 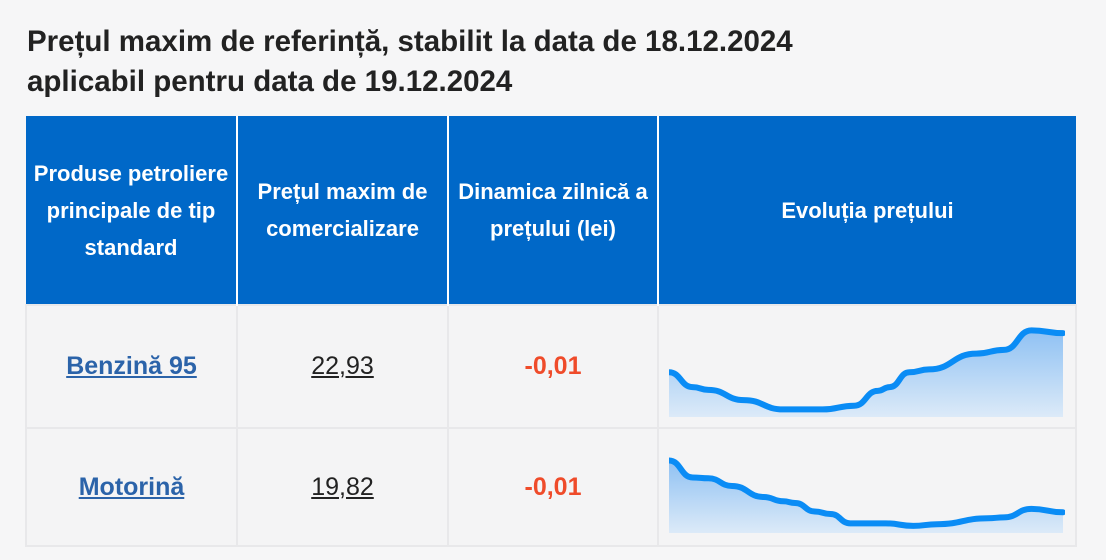 What do you see at coordinates (553, 210) in the screenshot?
I see `header-daily-change: Dinamica zilnică a prețului (lei)` at bounding box center [553, 210].